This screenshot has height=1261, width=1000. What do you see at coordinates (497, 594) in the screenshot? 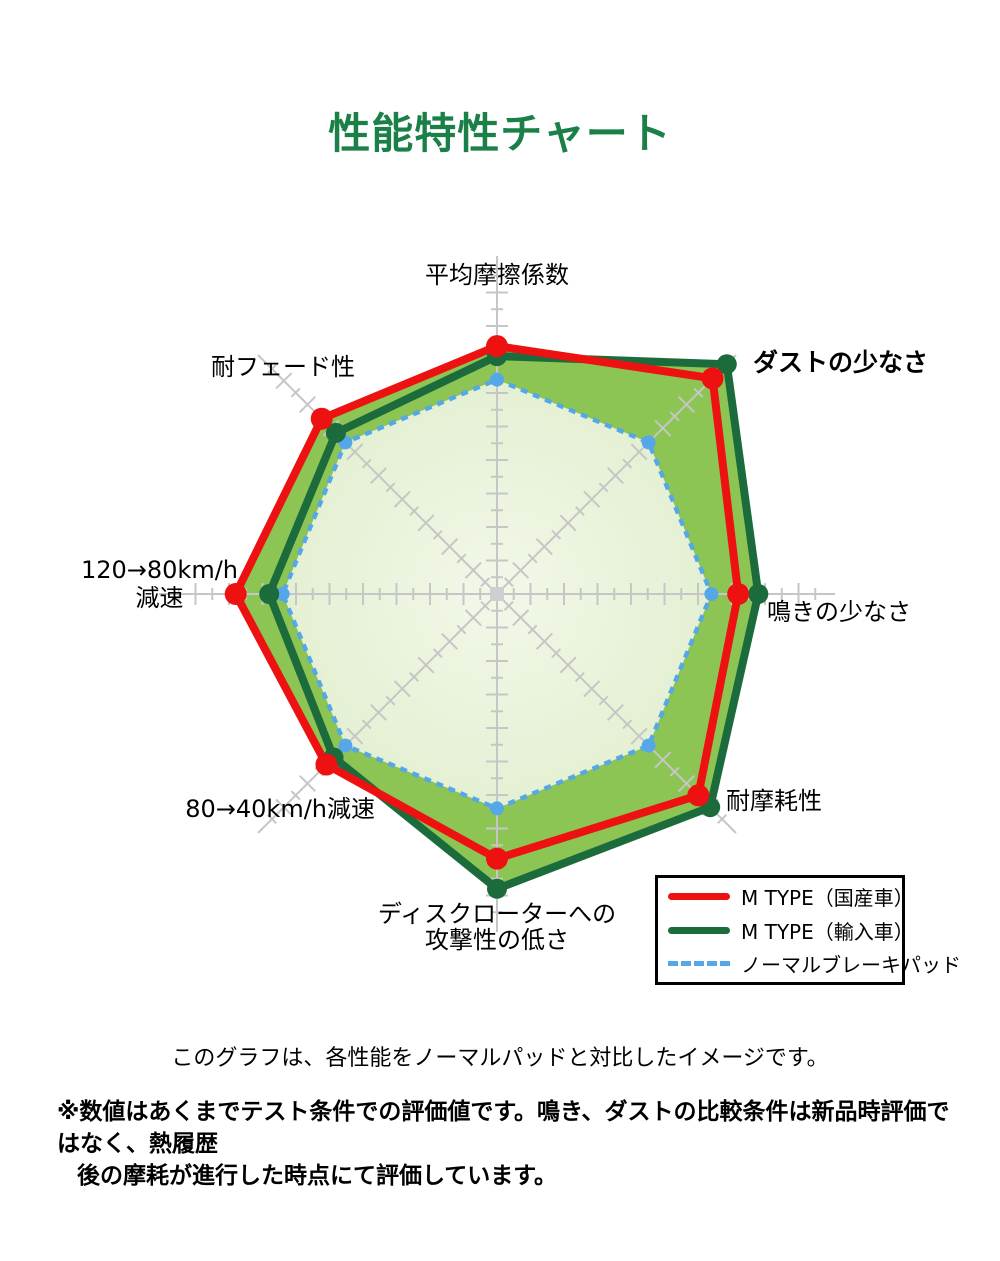
I see `center-marker` at bounding box center [497, 594].